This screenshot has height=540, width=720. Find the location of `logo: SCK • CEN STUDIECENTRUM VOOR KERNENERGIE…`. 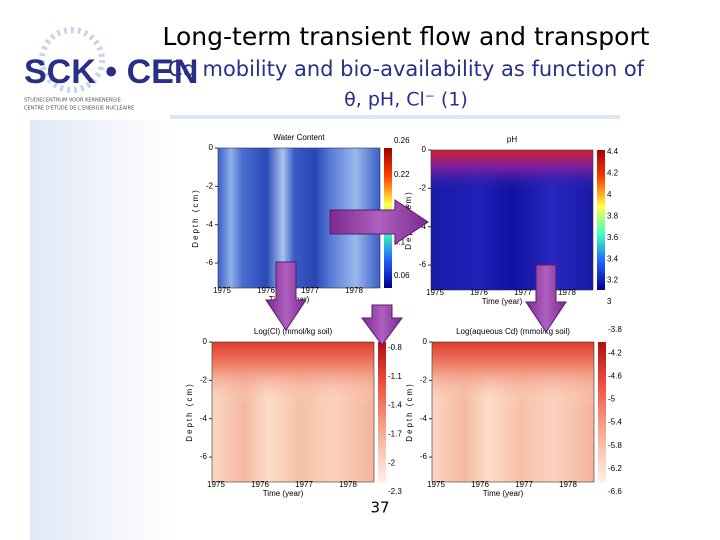

logo: SCK • CEN STUDIECENTRUM VOOR KERNENERGIE… is located at coordinates (111, 69).